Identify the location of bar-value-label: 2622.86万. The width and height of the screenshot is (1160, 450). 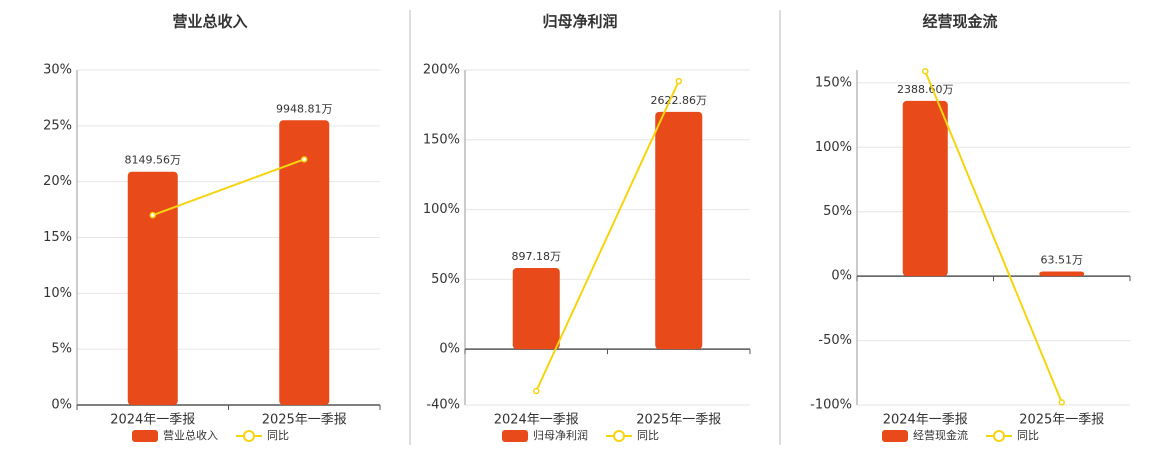
(679, 100).